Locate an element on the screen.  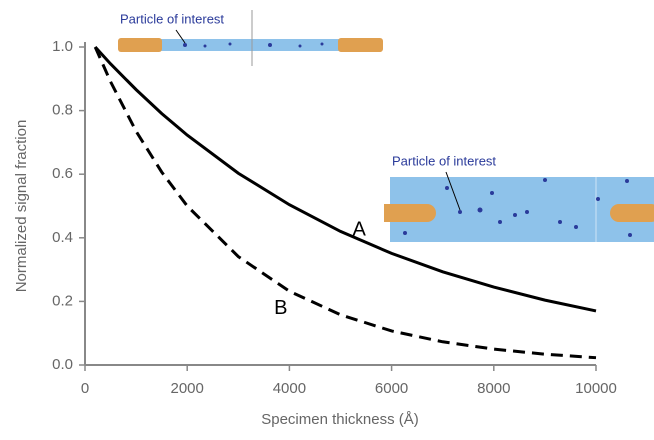
inset-right is located at coordinates (519, 206).